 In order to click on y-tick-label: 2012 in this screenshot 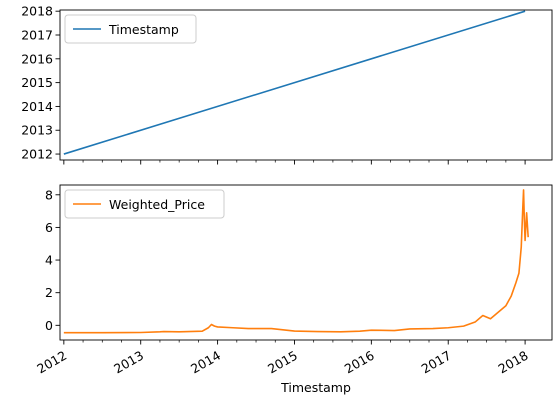, I will do `click(37, 154)`.